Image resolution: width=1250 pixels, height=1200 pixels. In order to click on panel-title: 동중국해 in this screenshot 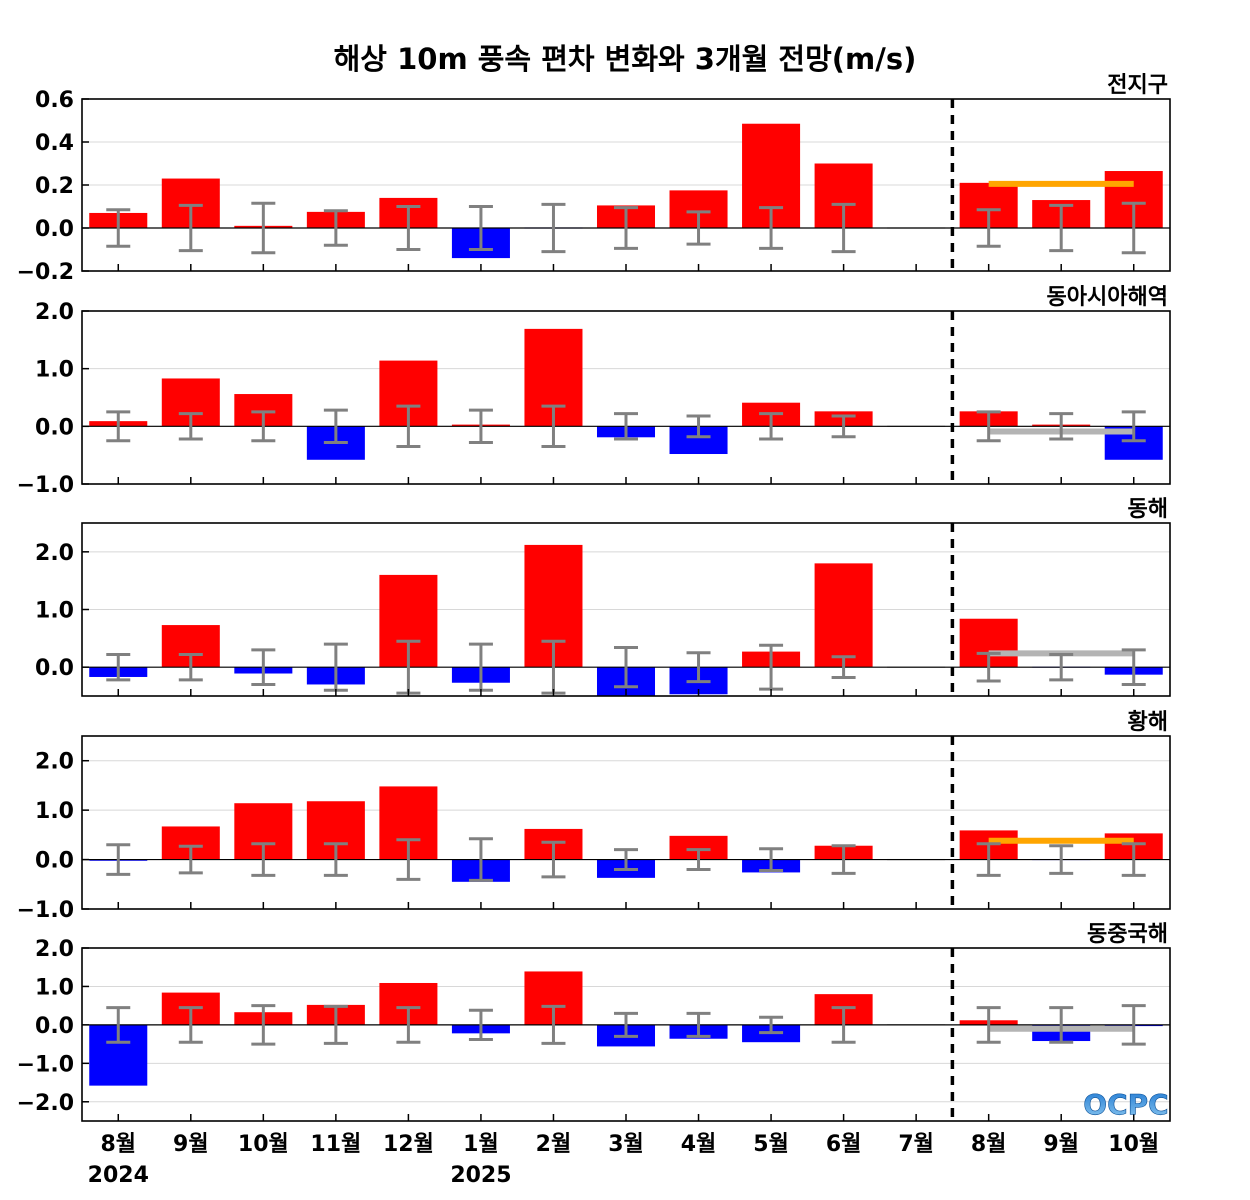, I will do `click(1127, 934)`.